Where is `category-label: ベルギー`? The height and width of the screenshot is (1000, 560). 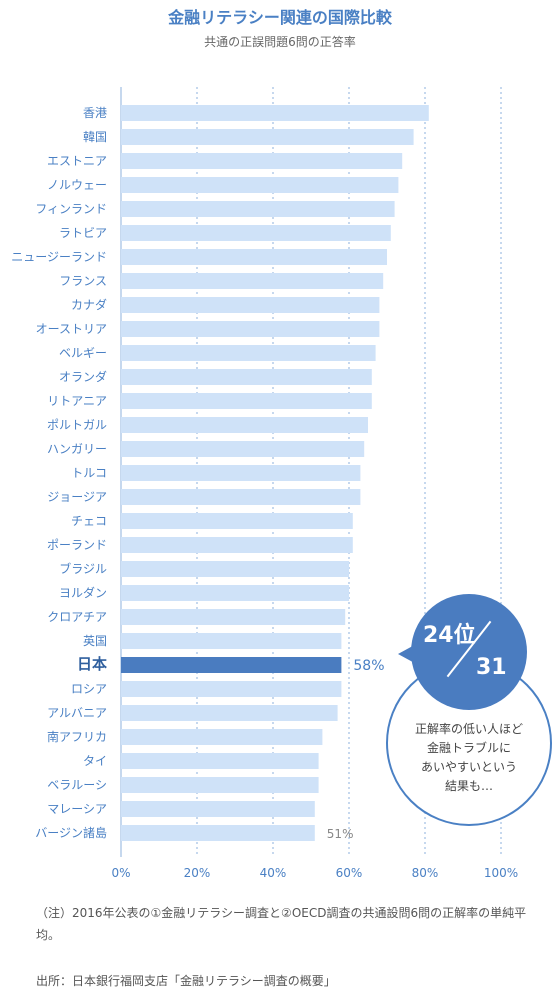
category-label: ベルギー is located at coordinates (83, 353).